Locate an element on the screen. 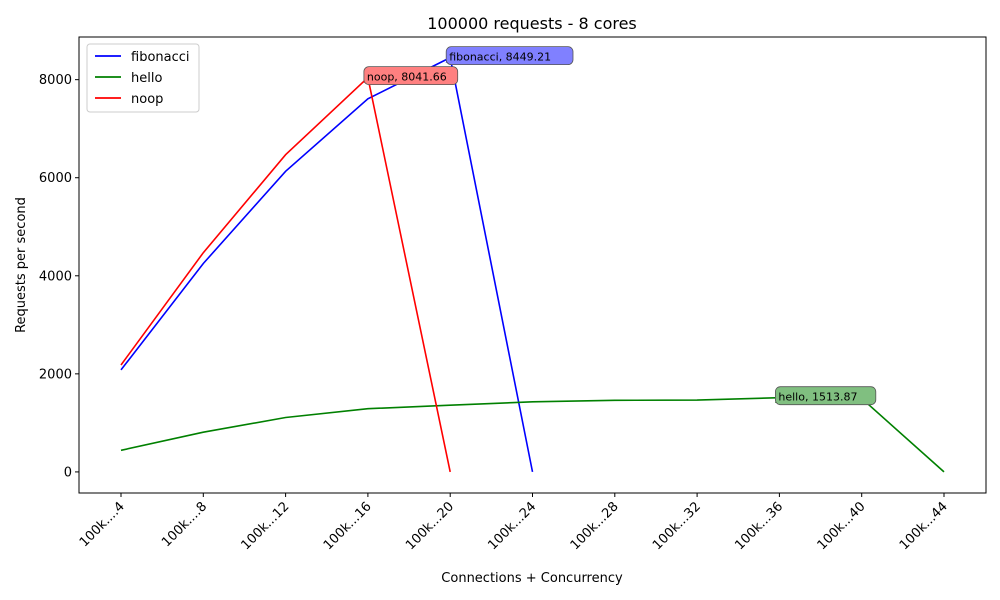  annotation-label-noop: noop, 8041.66 is located at coordinates (407, 77).